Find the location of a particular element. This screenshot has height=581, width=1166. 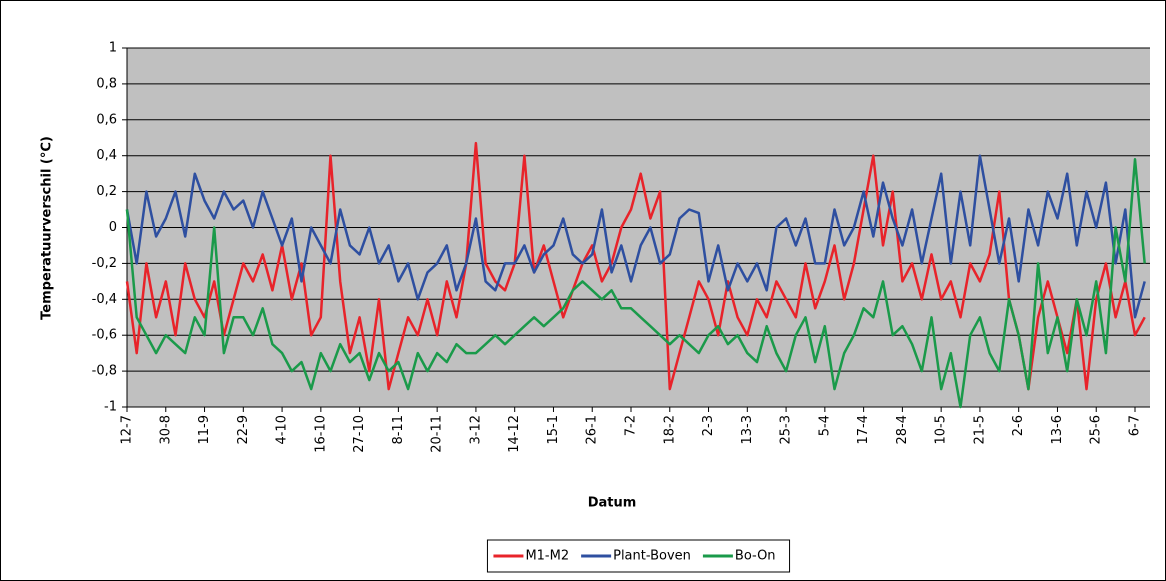

x-tick-label: 27-10 is located at coordinates (359, 434).